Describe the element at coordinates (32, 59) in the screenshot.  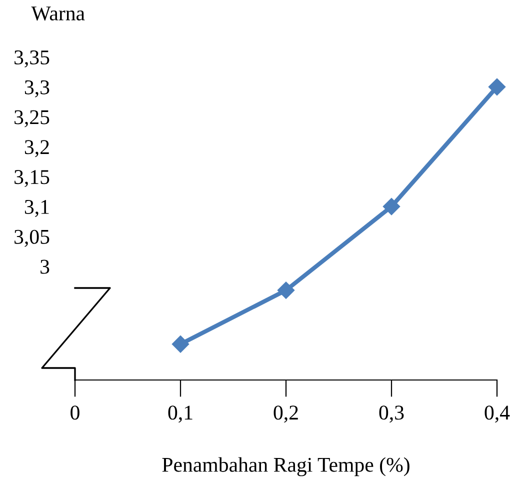
I see `y-tick-label: 3,35` at that location.